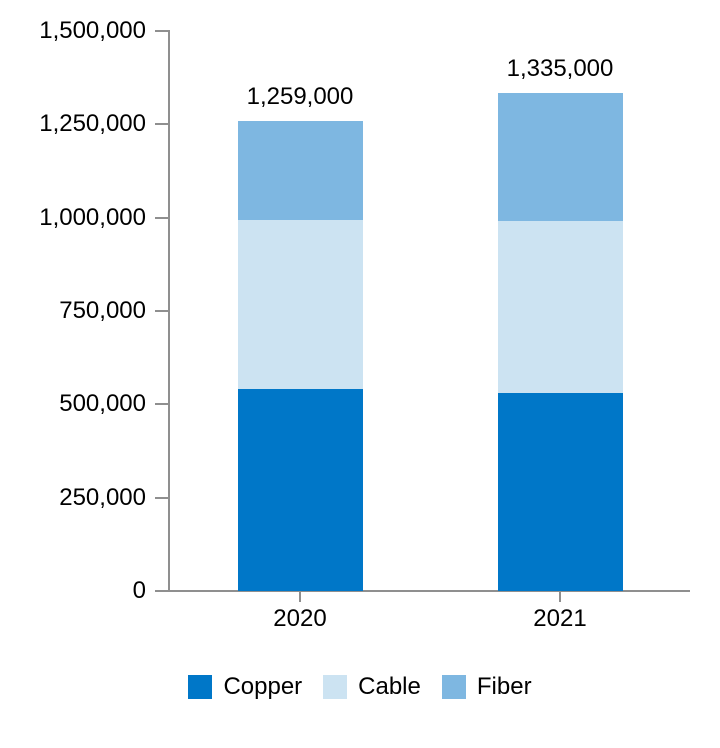  I want to click on y-axis-tick-label: 1,000,000, so click(92, 217).